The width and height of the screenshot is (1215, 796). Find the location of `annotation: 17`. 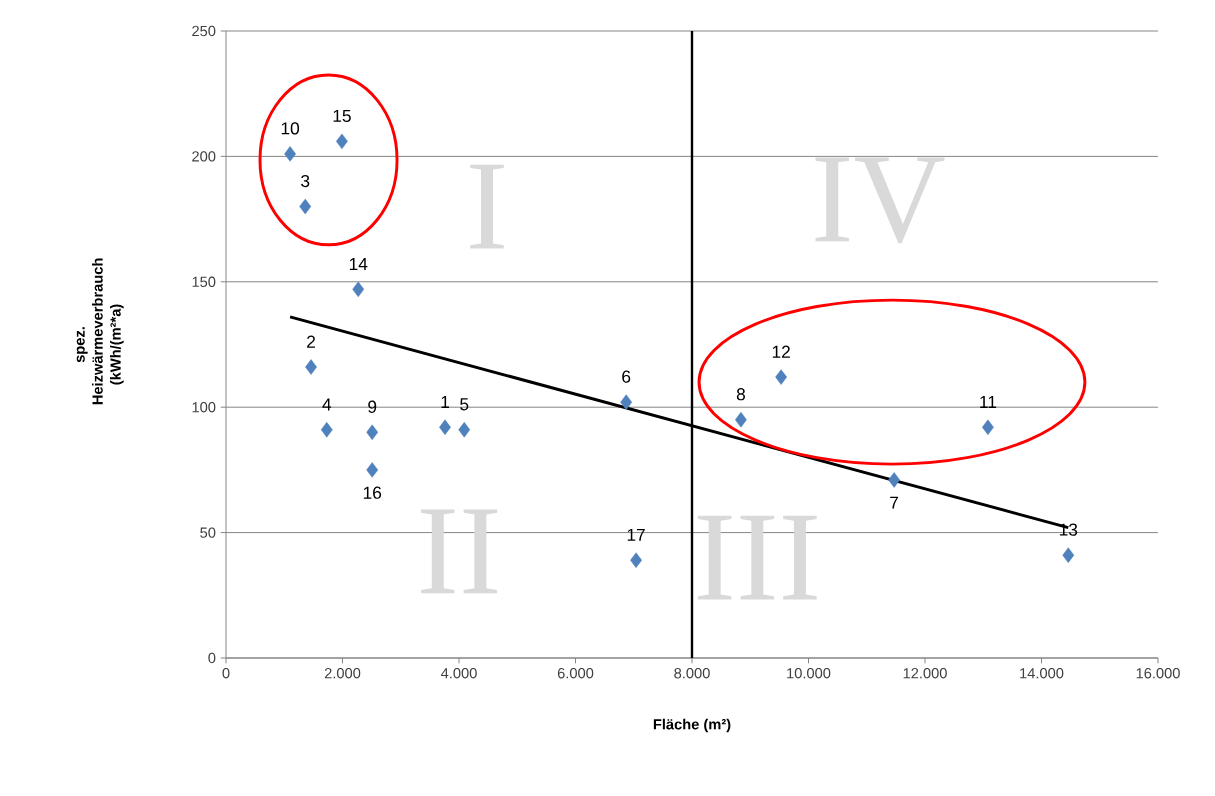

annotation: 17 is located at coordinates (636, 534).